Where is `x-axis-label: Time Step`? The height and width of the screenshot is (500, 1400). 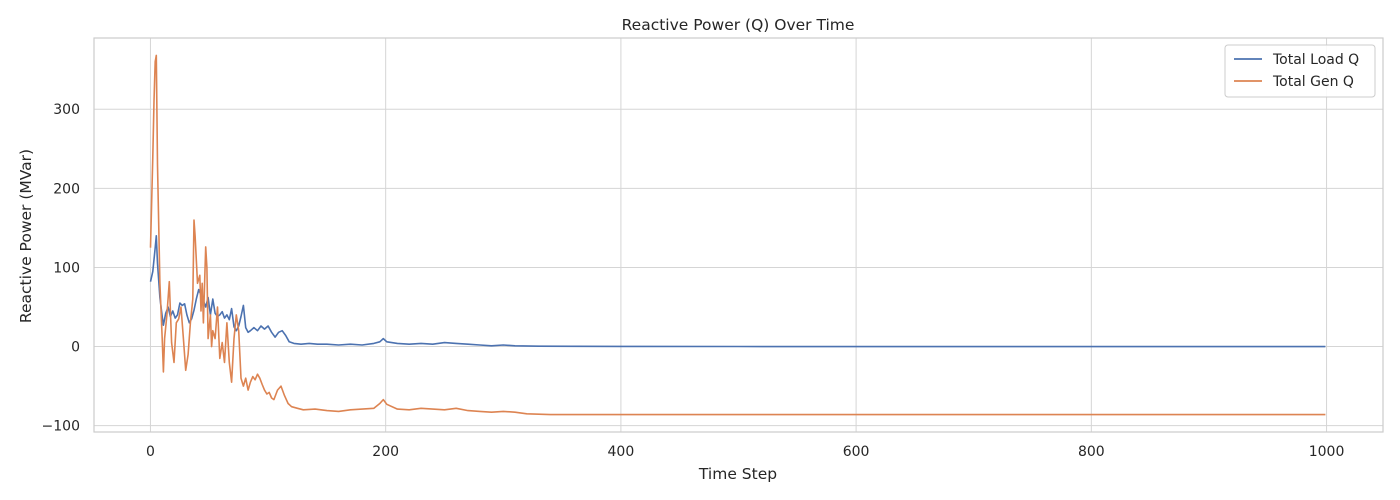
x-axis-label: Time Step is located at coordinates (737, 474).